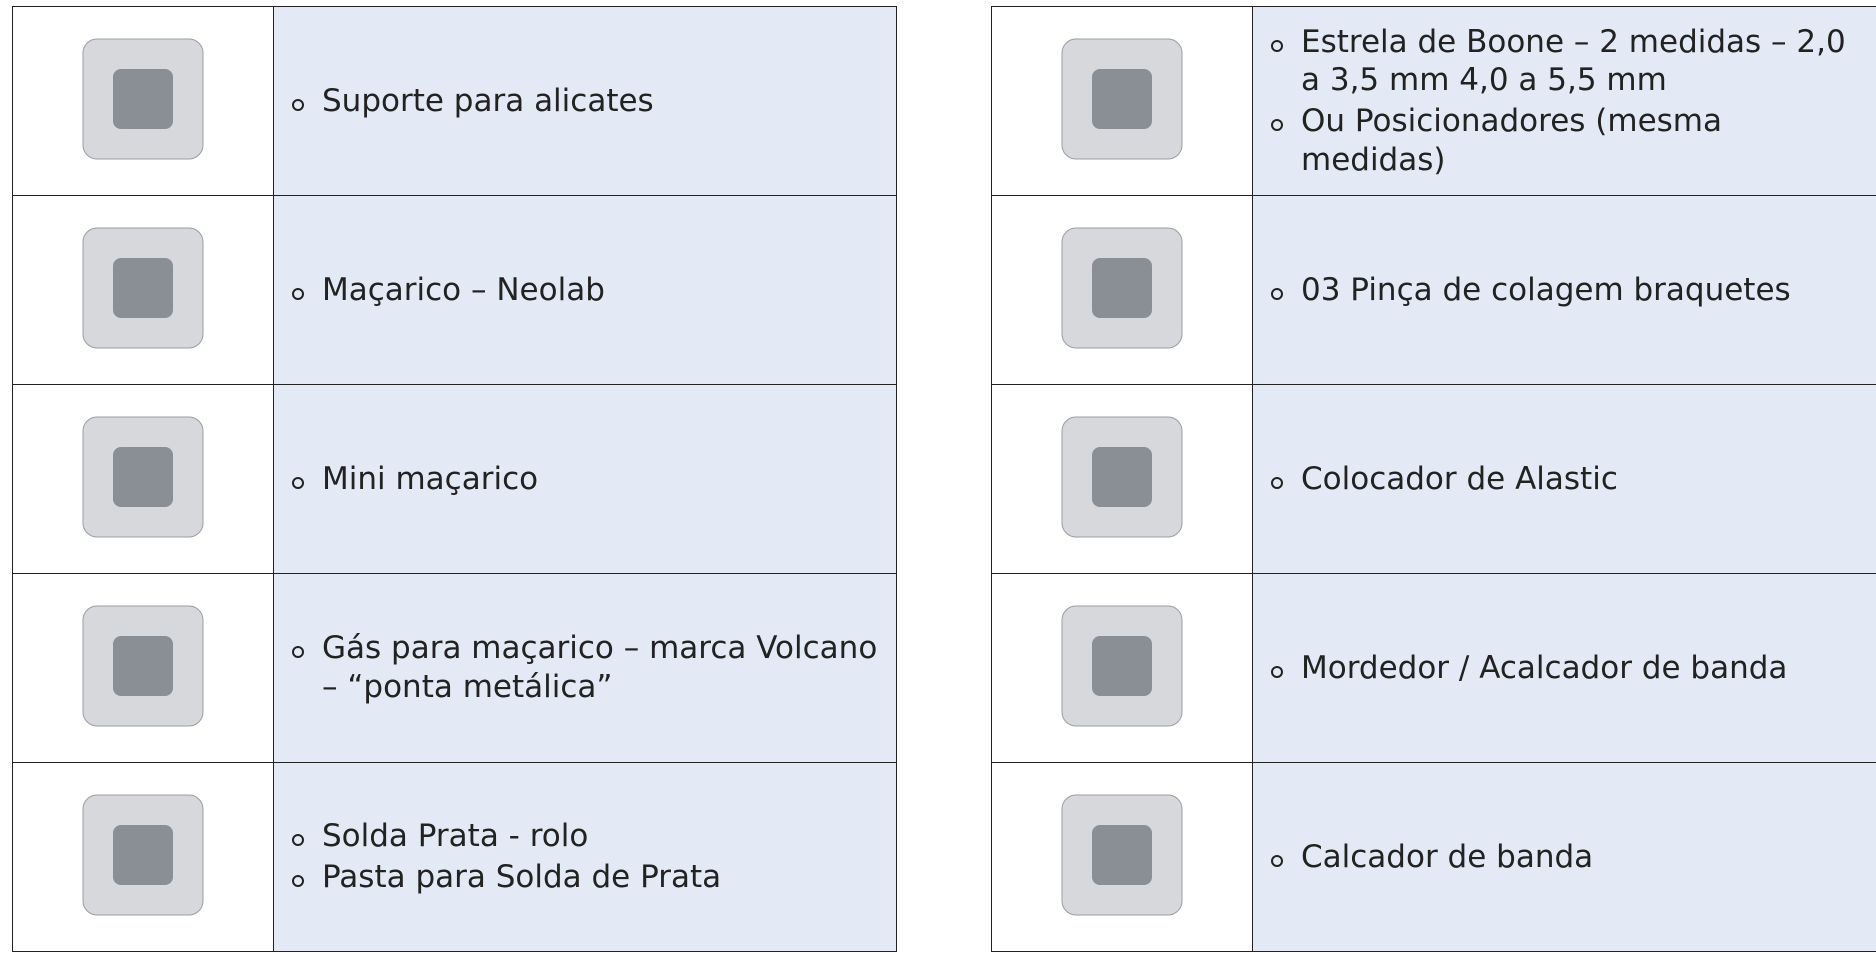  Describe the element at coordinates (1546, 289) in the screenshot. I see `item-text: 03 Pinça de colagem braquetes` at that location.